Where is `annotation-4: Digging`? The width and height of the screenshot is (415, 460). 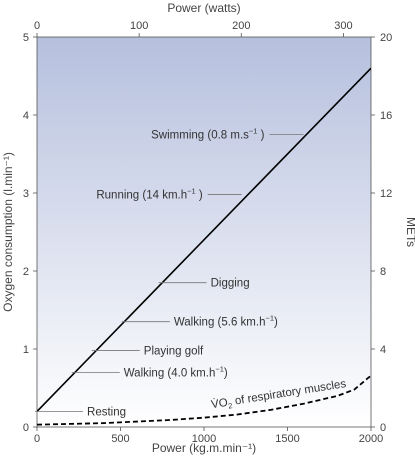
annotation-4: Digging is located at coordinates (204, 284).